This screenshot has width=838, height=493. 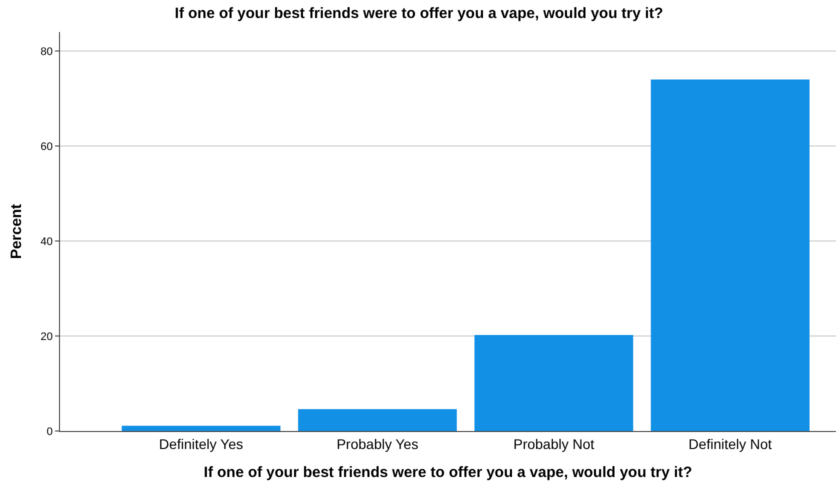 I want to click on y-tick-label: 40, so click(x=46, y=242).